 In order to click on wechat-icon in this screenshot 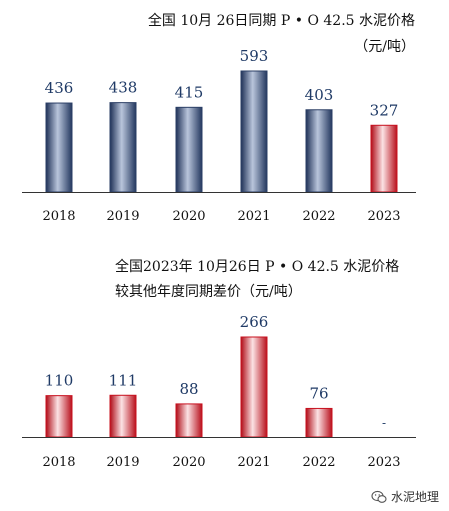, I will do `click(379, 496)`.